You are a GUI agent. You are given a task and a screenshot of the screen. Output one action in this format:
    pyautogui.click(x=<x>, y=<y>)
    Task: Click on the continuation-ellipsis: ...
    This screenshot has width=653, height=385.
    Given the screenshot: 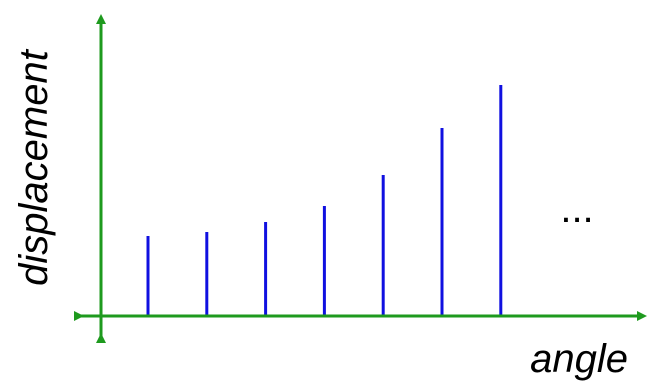 What is the action you would take?
    pyautogui.click(x=576, y=209)
    